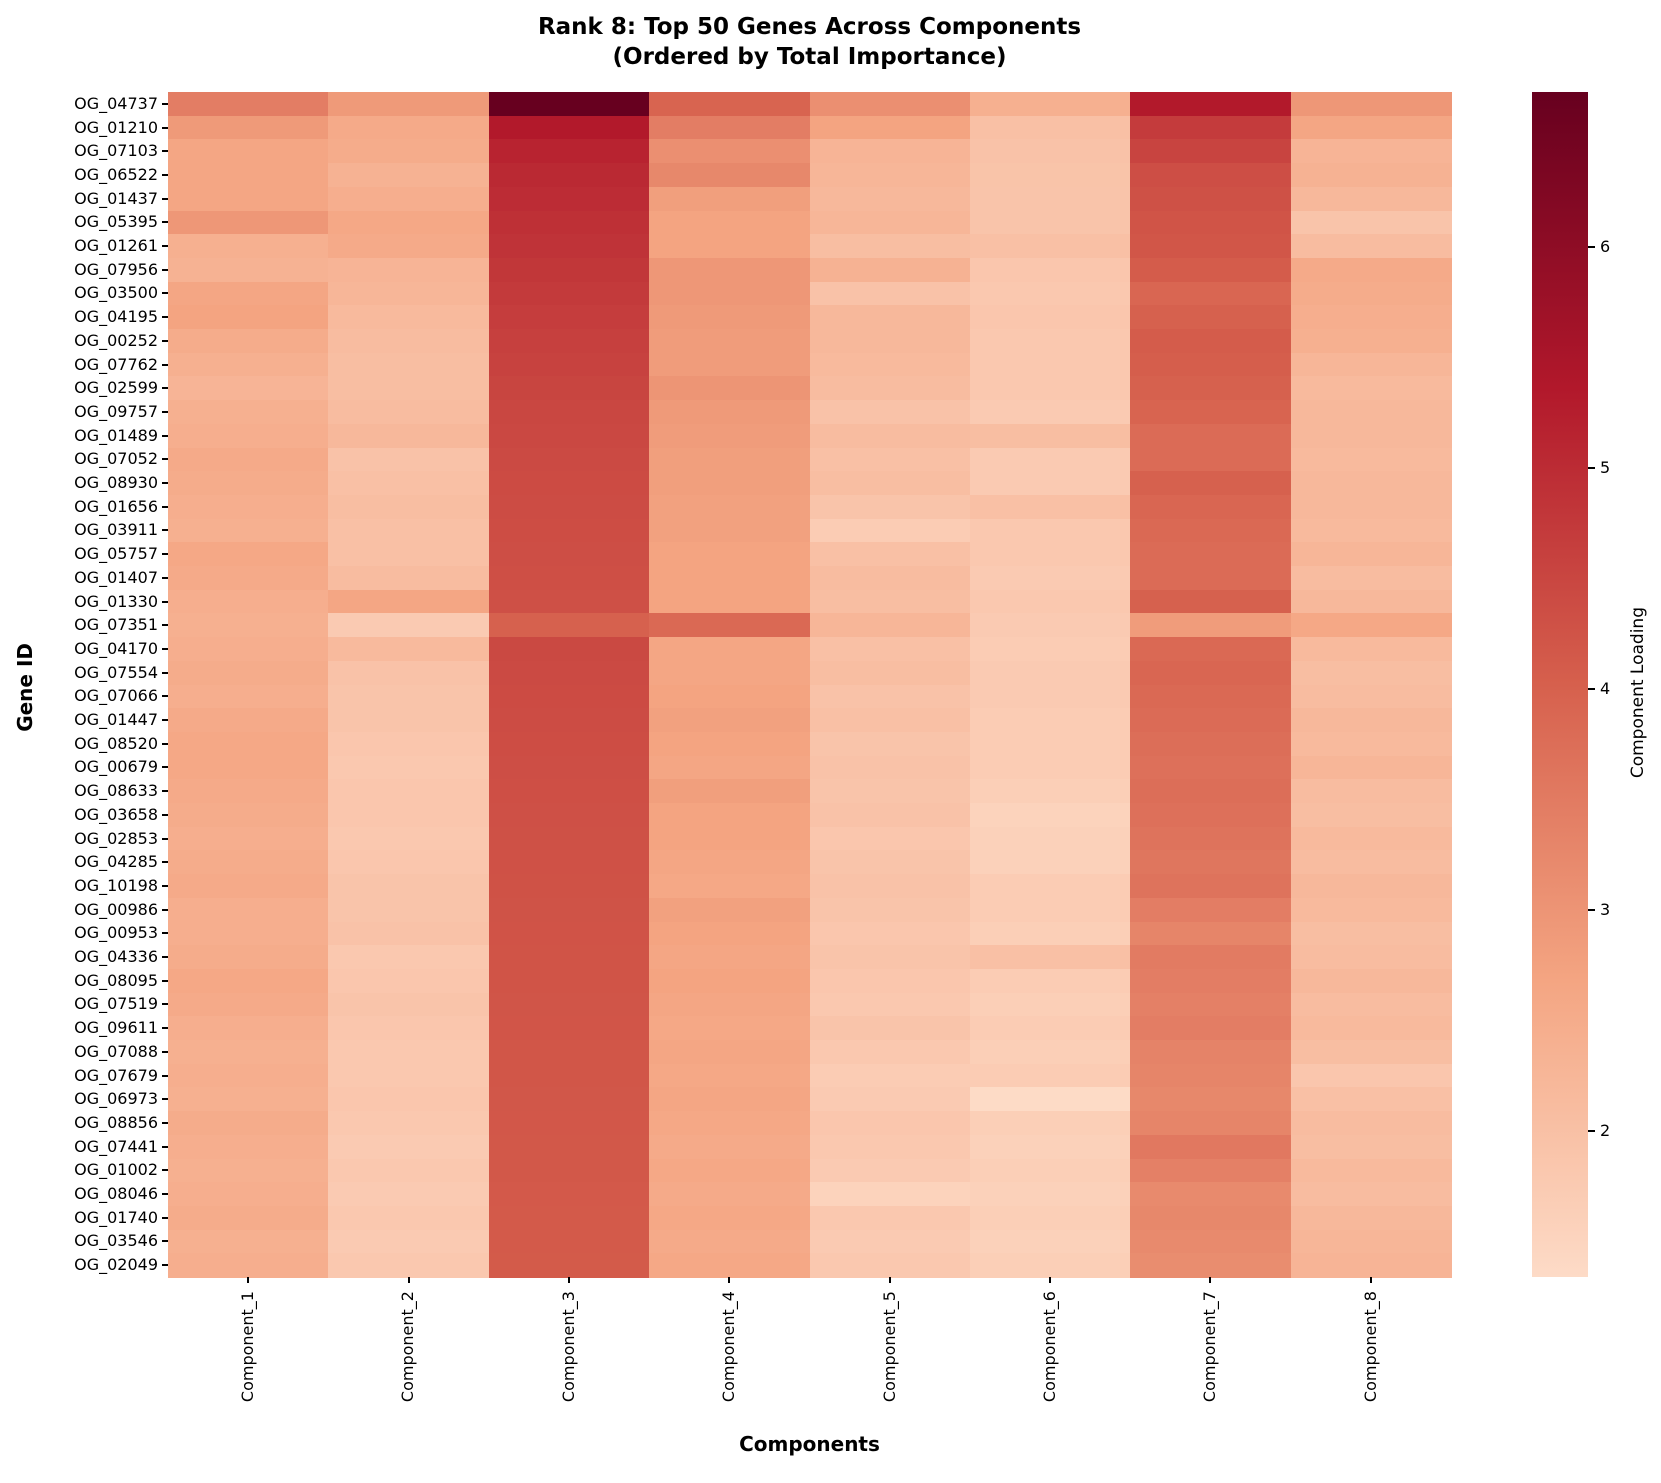 This screenshot has height=1483, width=1661. What do you see at coordinates (116, 957) in the screenshot?
I see `gene-tick-label: OG_04336` at bounding box center [116, 957].